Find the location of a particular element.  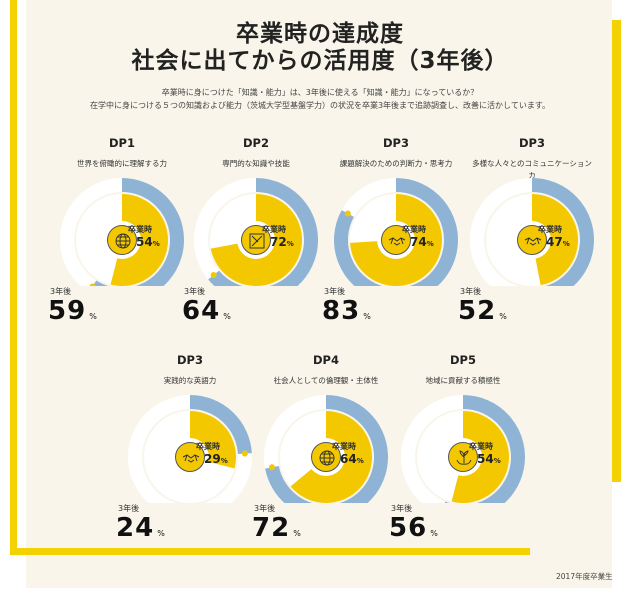

graduation-value: 29% is located at coordinates (216, 459).